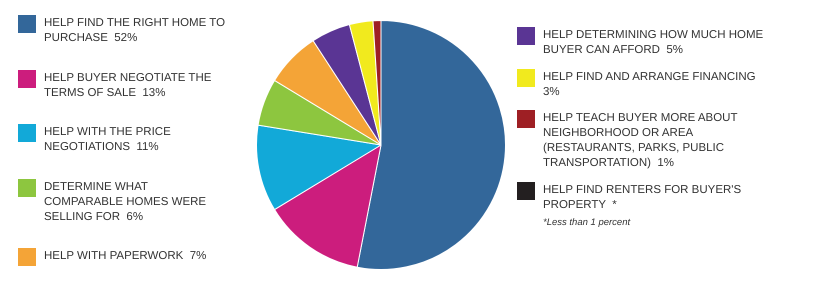 Image resolution: width=814 pixels, height=285 pixels. What do you see at coordinates (108, 140) in the screenshot?
I see `legend-label: HELP WITH THE PRICE NEGOTIATIONS 11%` at bounding box center [108, 140].